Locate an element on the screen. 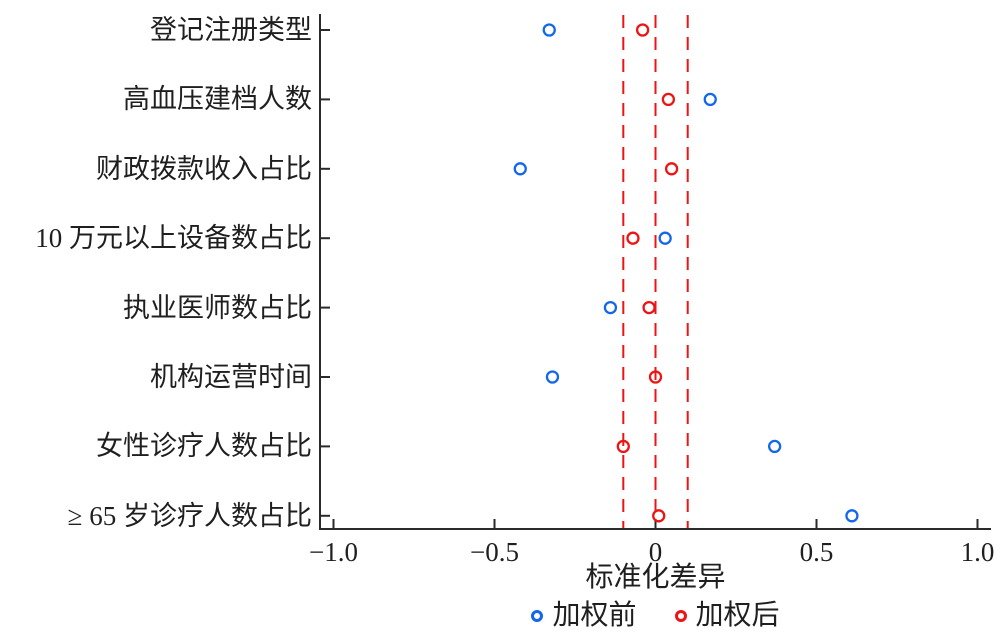  legend-item: 加权前 is located at coordinates (584, 616).